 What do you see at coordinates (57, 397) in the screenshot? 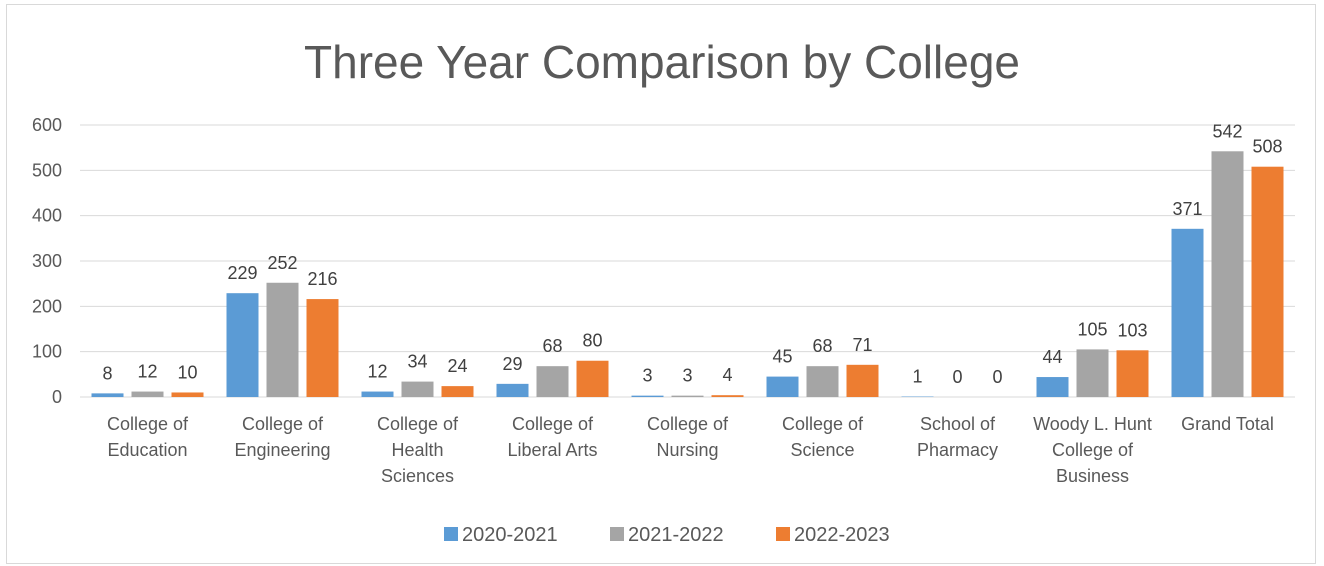
I see `y-tick-label: 0` at bounding box center [57, 397].